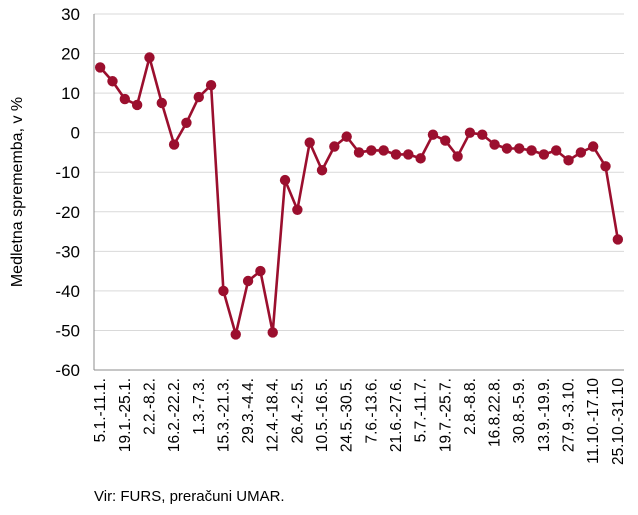 Image resolution: width=638 pixels, height=515 pixels. Describe the element at coordinates (593, 421) in the screenshot. I see `x-tick-label: 11.10.-17.10` at that location.